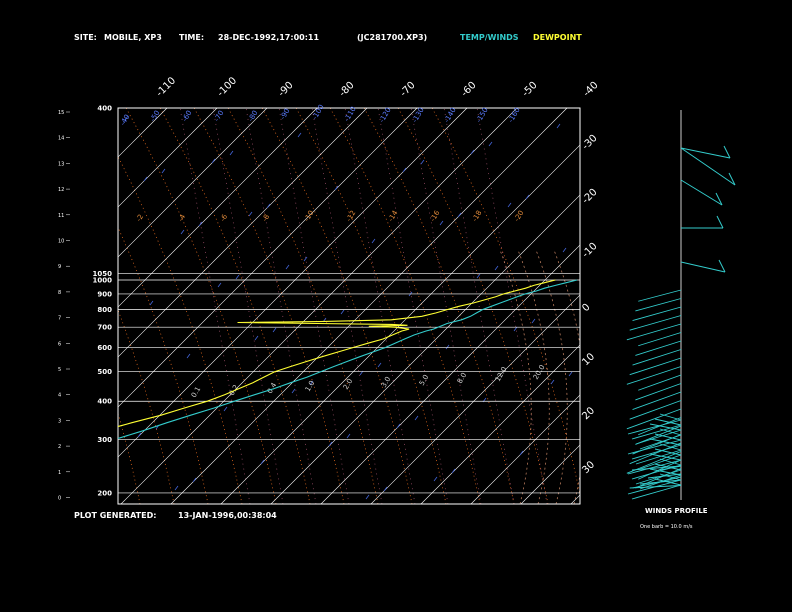  What do you see at coordinates (482, 115) in the screenshot?
I see `theta-label: -150` at bounding box center [482, 115].